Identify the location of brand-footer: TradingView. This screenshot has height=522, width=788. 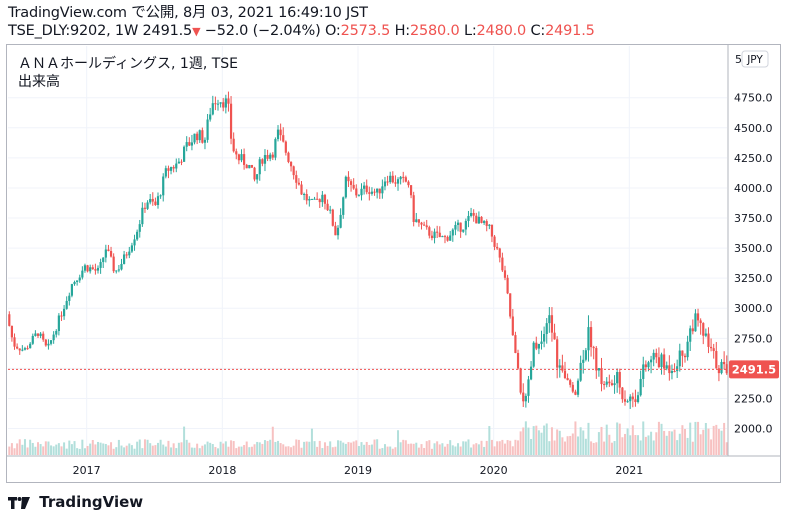
(75, 502).